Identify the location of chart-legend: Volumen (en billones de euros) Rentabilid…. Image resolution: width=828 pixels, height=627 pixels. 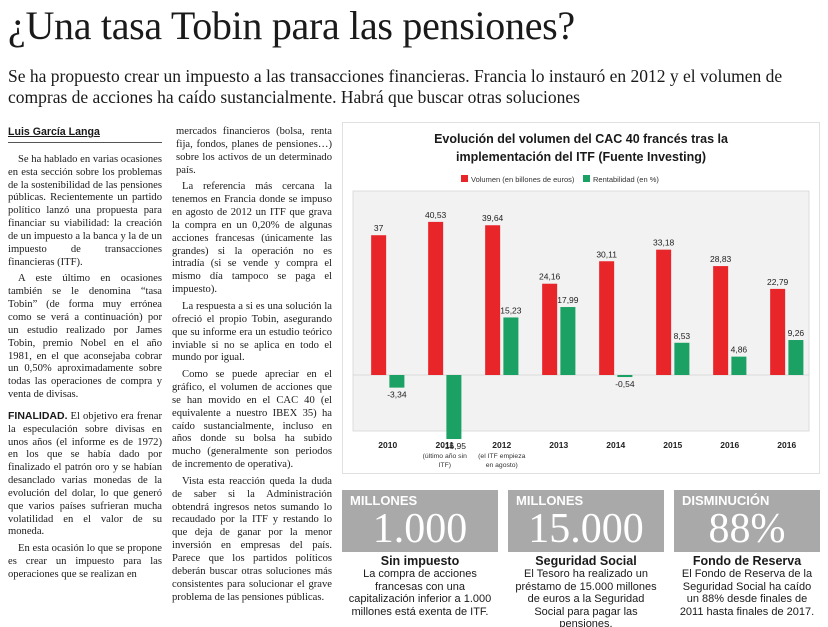
(560, 179).